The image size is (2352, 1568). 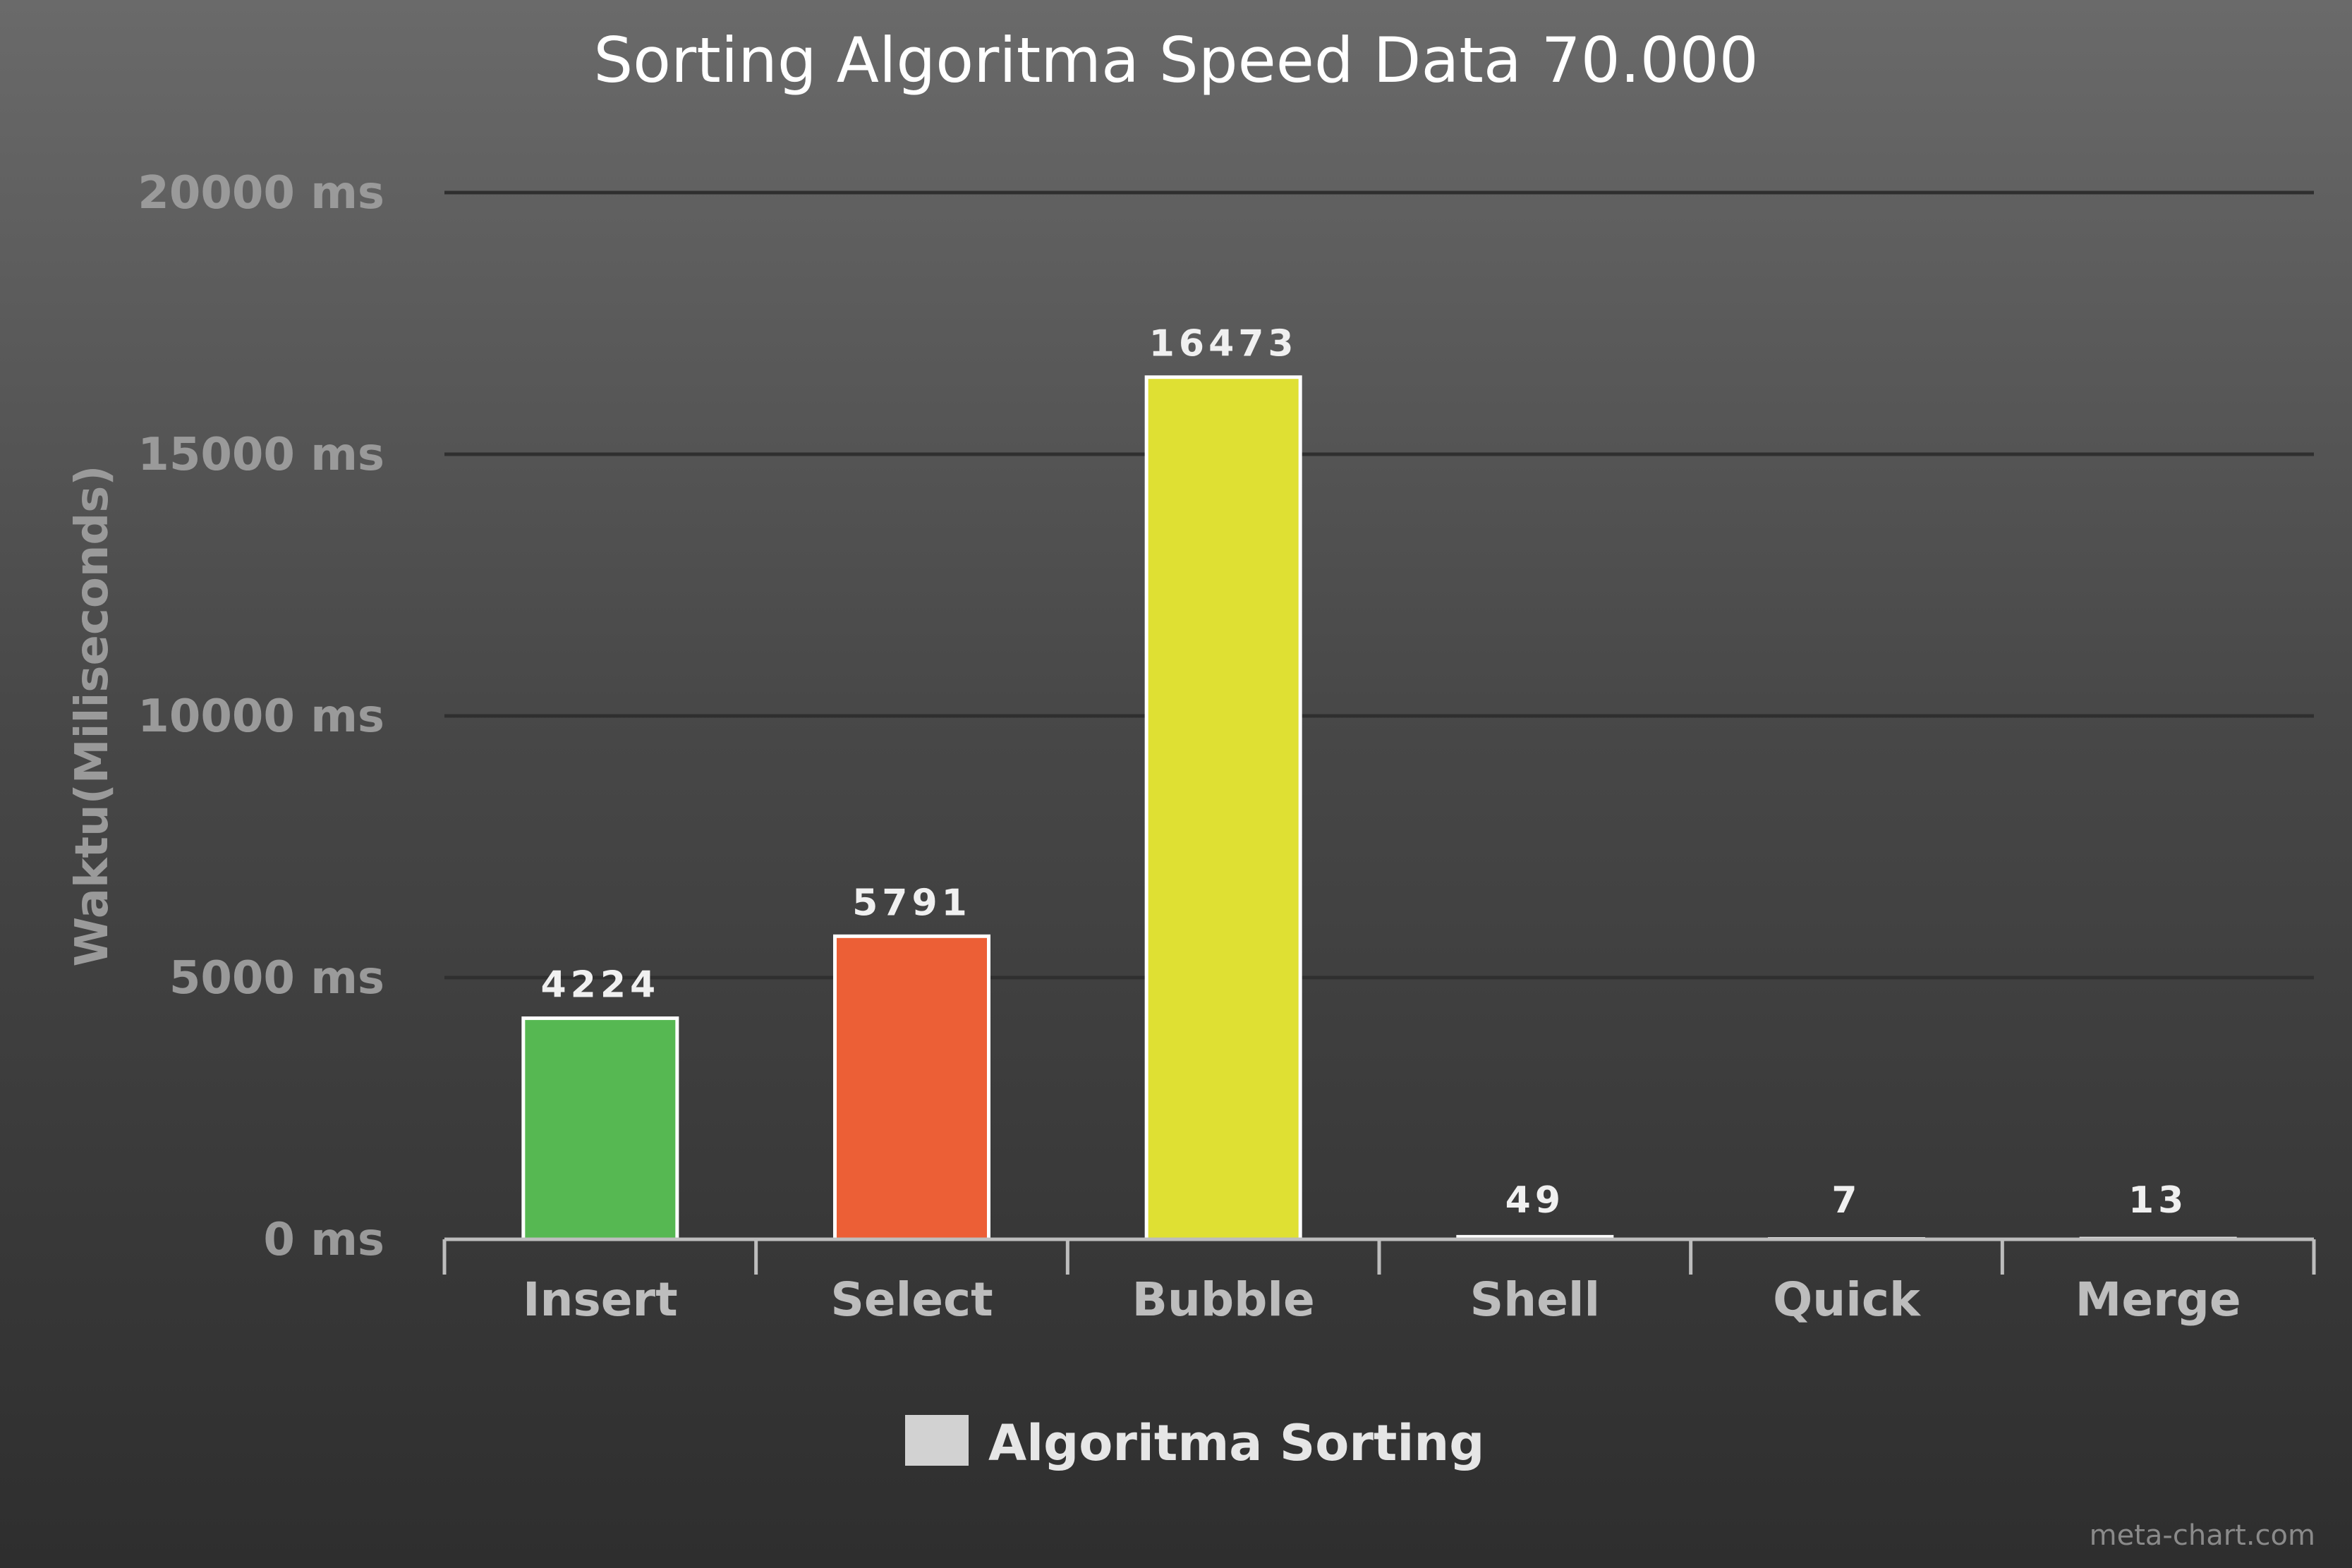 I want to click on y-tick-labels: 0 ms 5000 ms 10000 ms 15000 ms 20000 ms, so click(x=261, y=716).